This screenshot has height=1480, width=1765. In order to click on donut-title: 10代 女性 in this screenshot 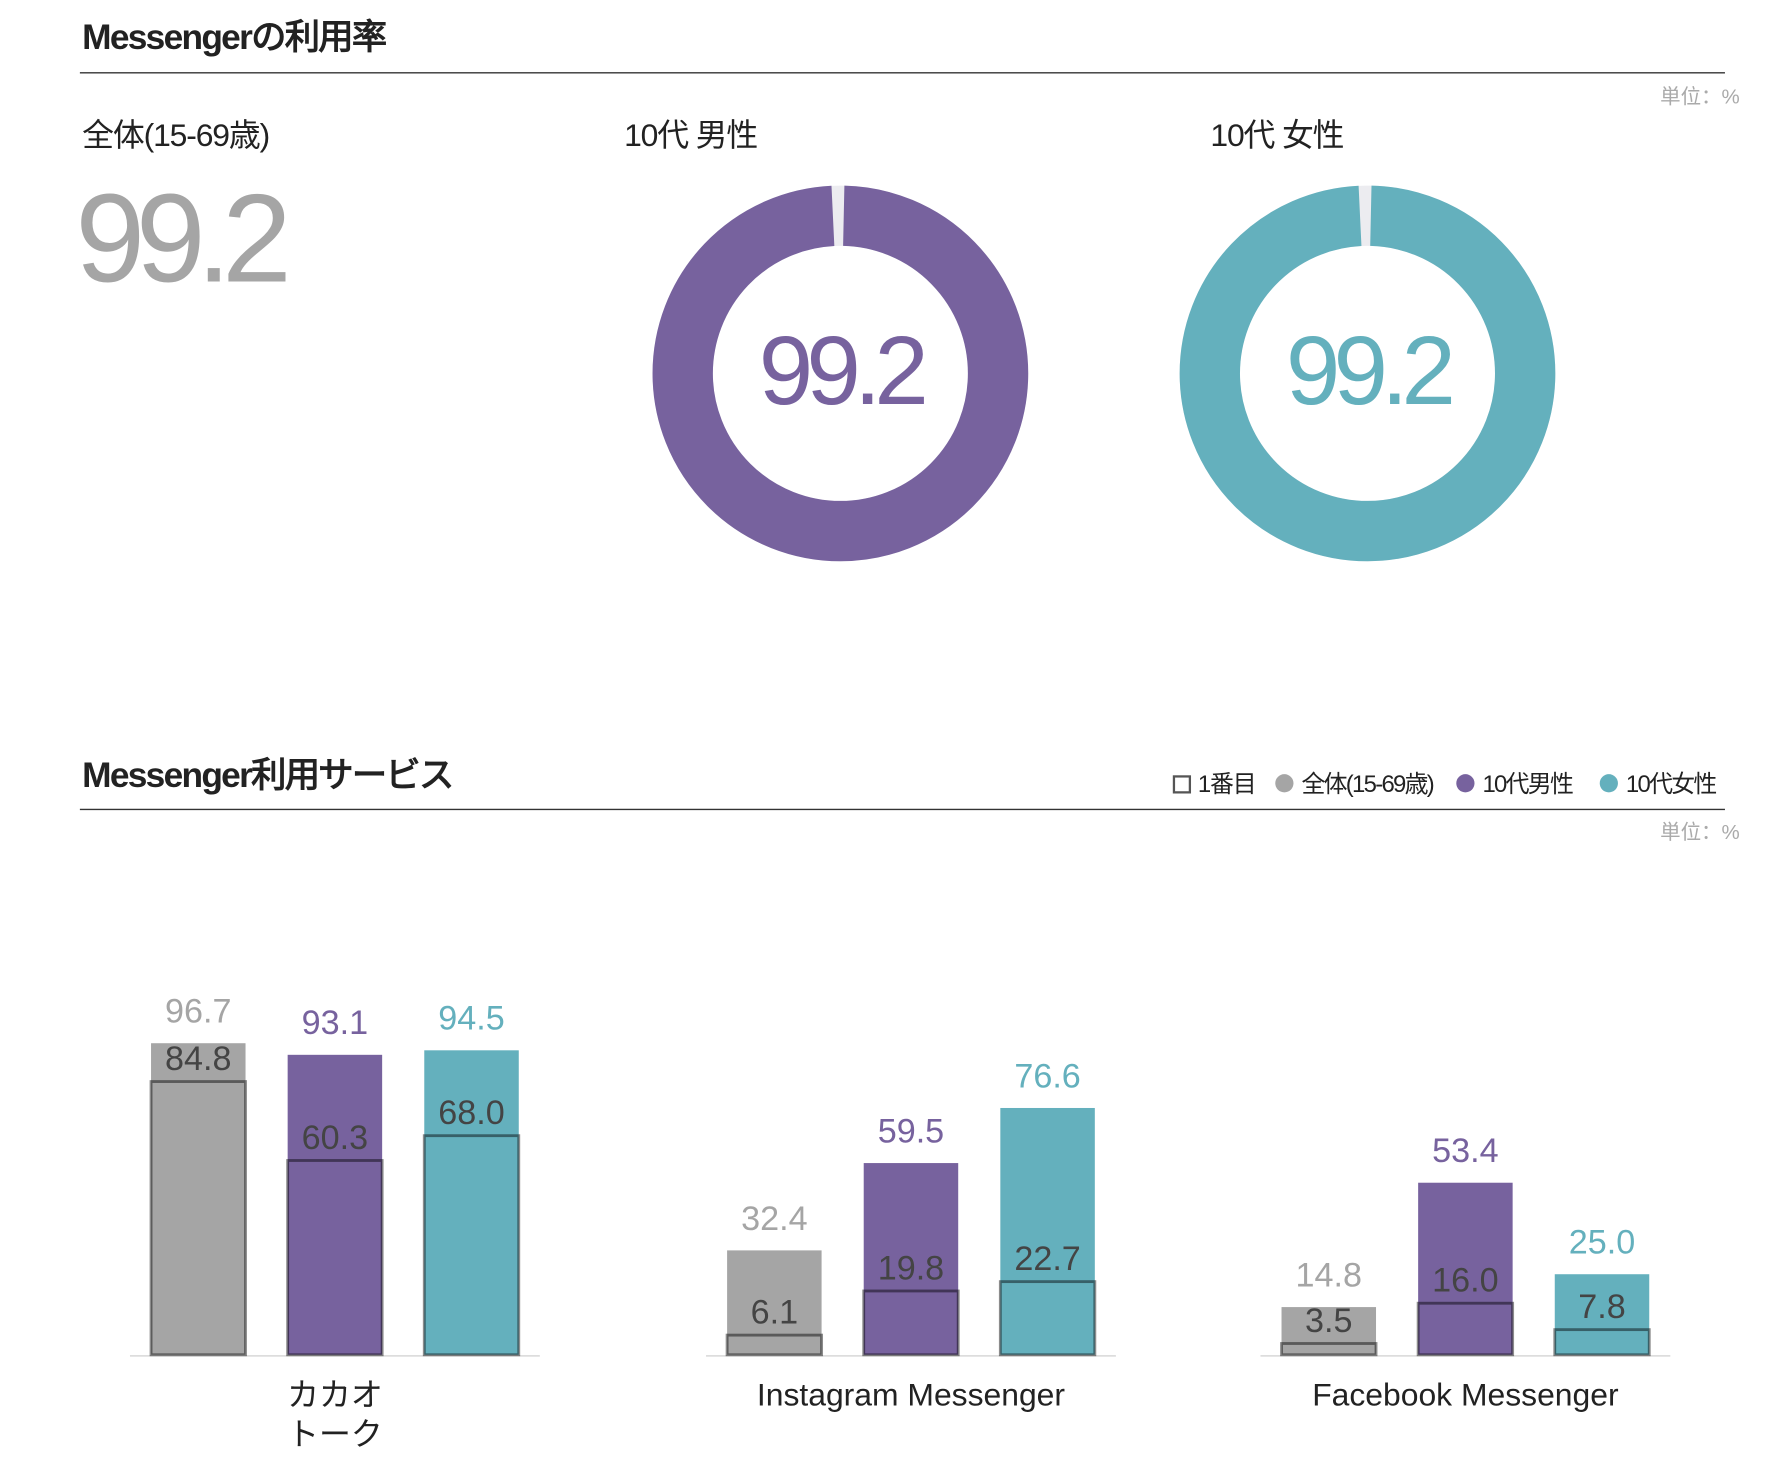, I will do `click(1276, 135)`.